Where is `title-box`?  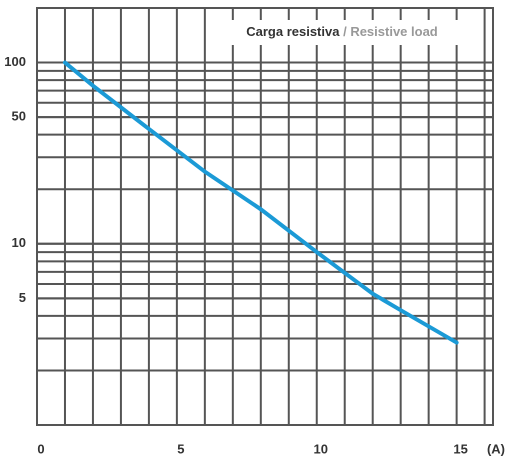 title-box is located at coordinates (342, 32).